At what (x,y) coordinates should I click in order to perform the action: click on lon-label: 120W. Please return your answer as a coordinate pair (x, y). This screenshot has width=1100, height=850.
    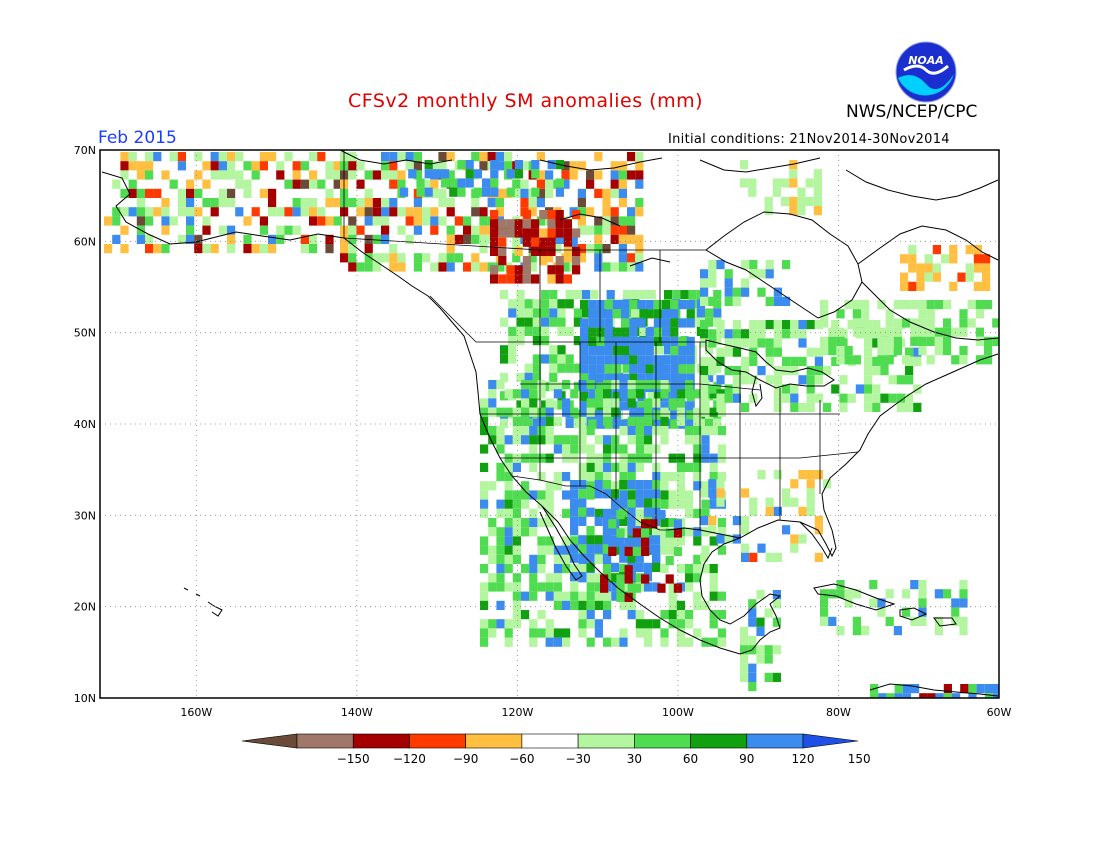
    Looking at the image, I should click on (517, 712).